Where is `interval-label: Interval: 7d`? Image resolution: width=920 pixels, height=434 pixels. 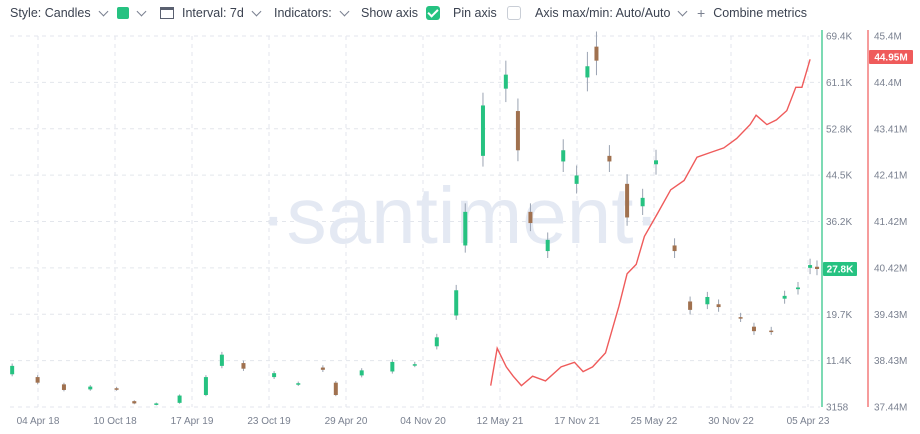
interval-label: Interval: 7d is located at coordinates (213, 13).